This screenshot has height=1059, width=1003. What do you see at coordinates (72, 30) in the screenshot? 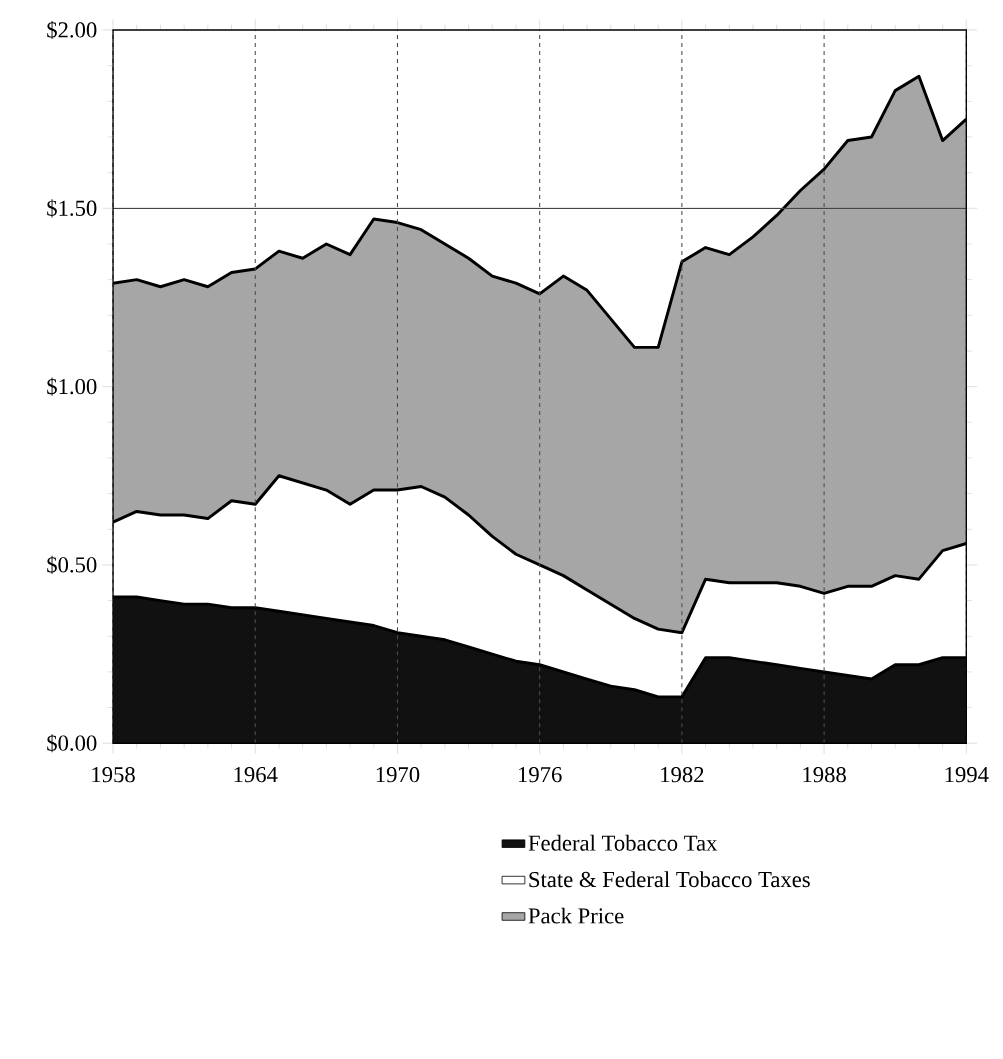
I see `y-tick-label: $2.00` at bounding box center [72, 30].